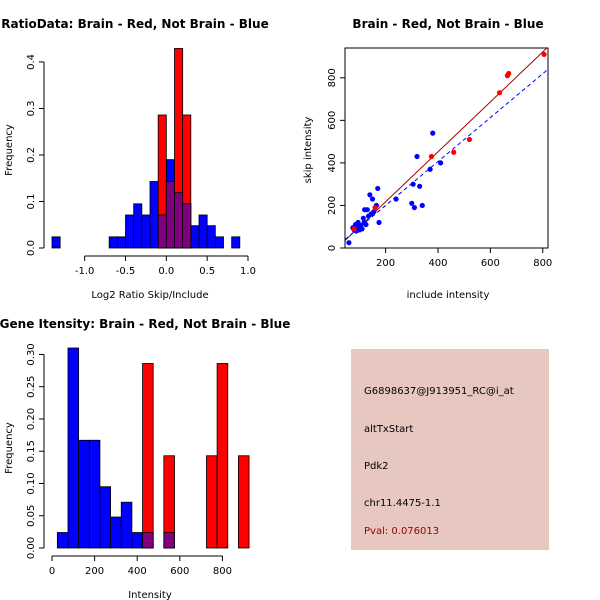 This screenshot has height=600, width=600. Describe the element at coordinates (385, 263) in the screenshot. I see `scatter-x-tick-label: 200` at that location.